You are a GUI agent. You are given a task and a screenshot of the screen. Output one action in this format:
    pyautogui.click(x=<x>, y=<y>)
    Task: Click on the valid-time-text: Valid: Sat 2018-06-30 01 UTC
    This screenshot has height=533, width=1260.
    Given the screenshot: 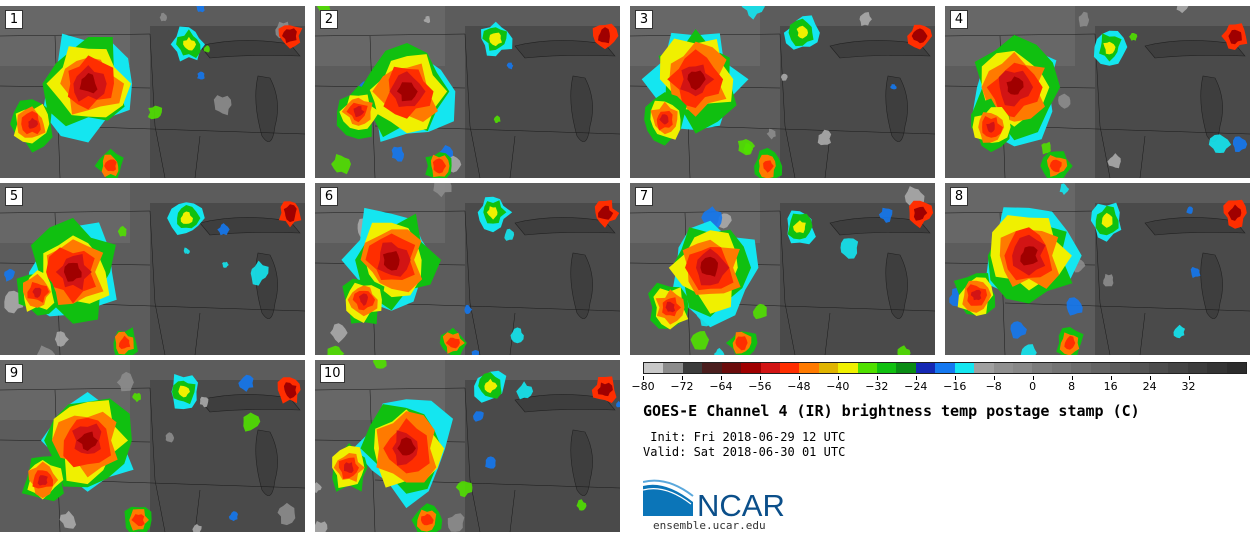 What is the action you would take?
    pyautogui.click(x=744, y=452)
    